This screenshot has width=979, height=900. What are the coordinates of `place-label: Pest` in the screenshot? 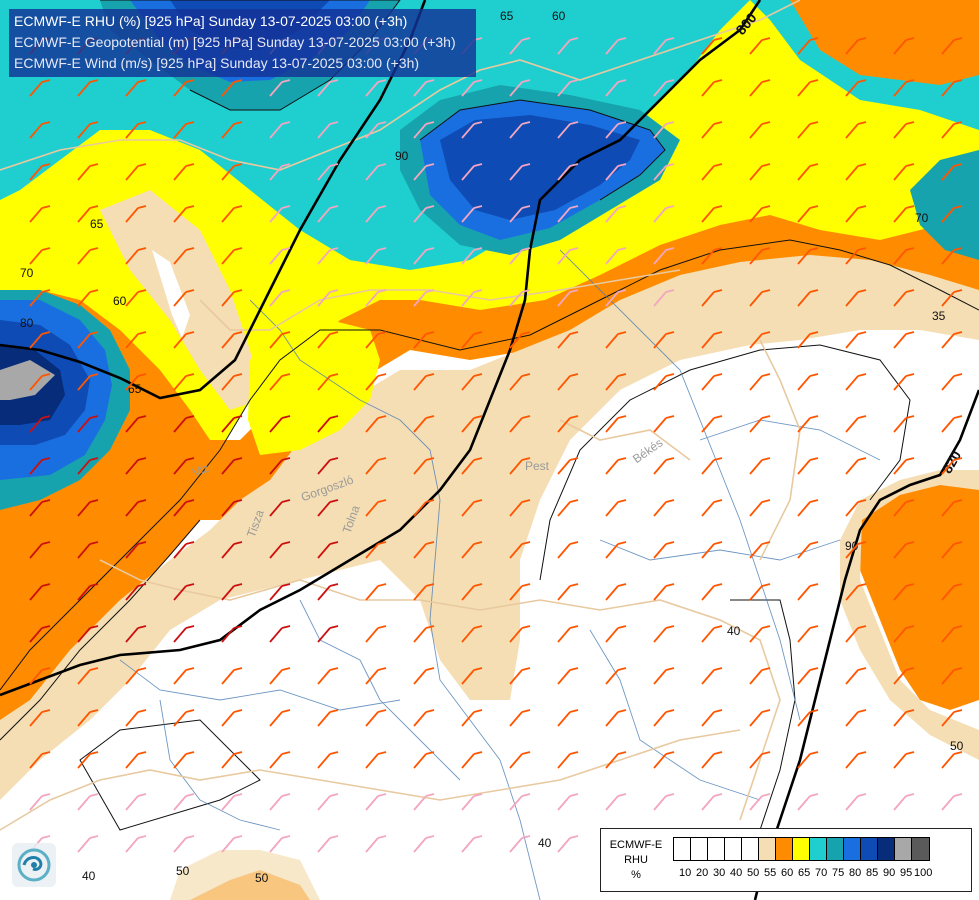 It's located at (537, 466).